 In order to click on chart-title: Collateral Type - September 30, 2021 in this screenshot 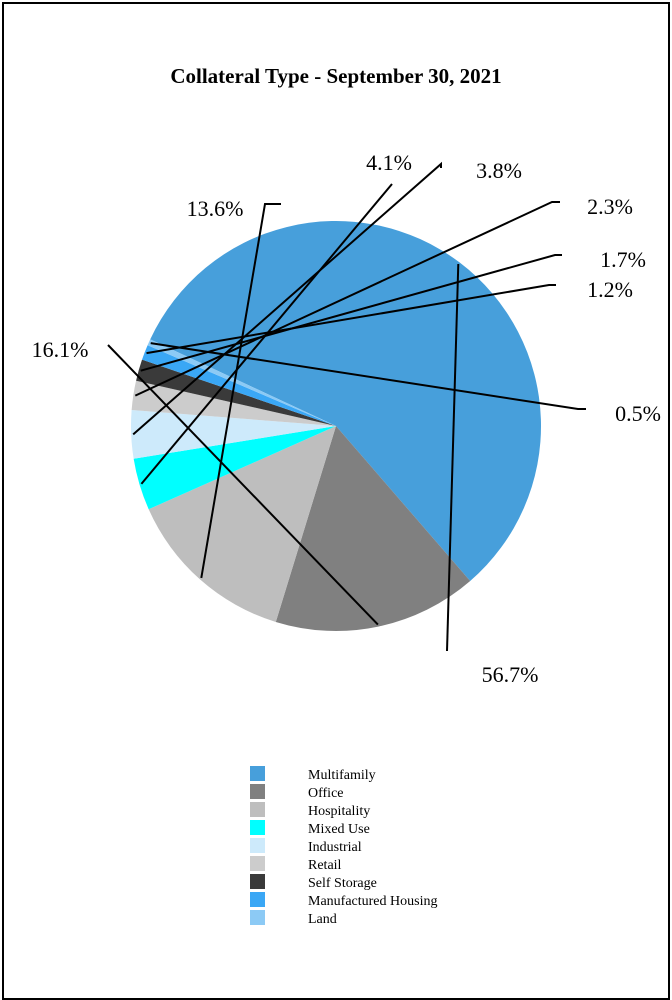, I will do `click(335, 76)`.